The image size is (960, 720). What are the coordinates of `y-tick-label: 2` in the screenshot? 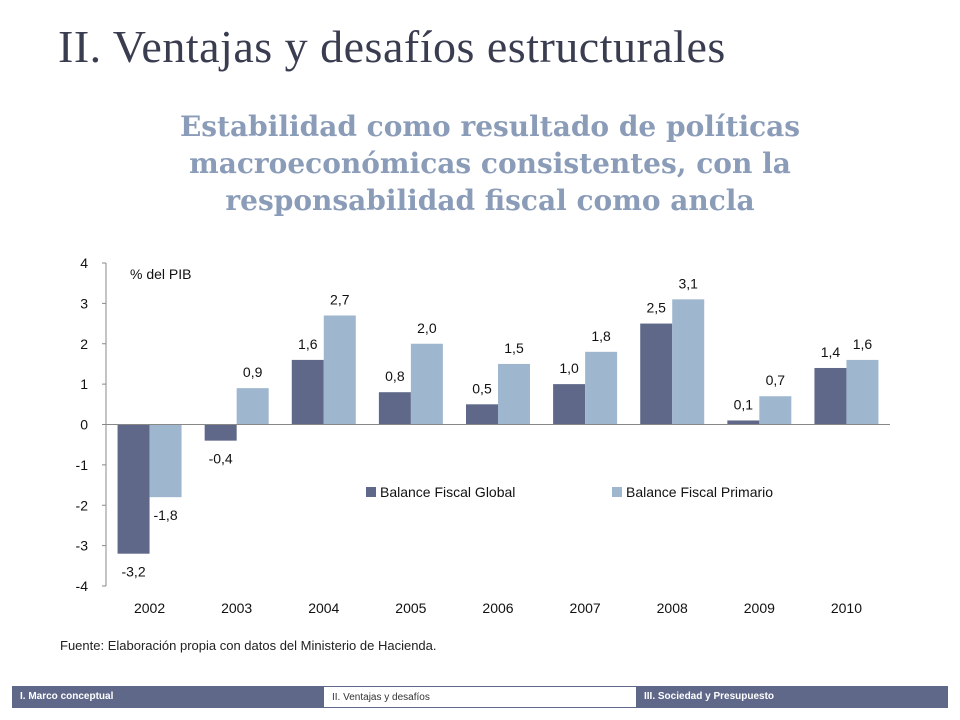 It's located at (84, 344).